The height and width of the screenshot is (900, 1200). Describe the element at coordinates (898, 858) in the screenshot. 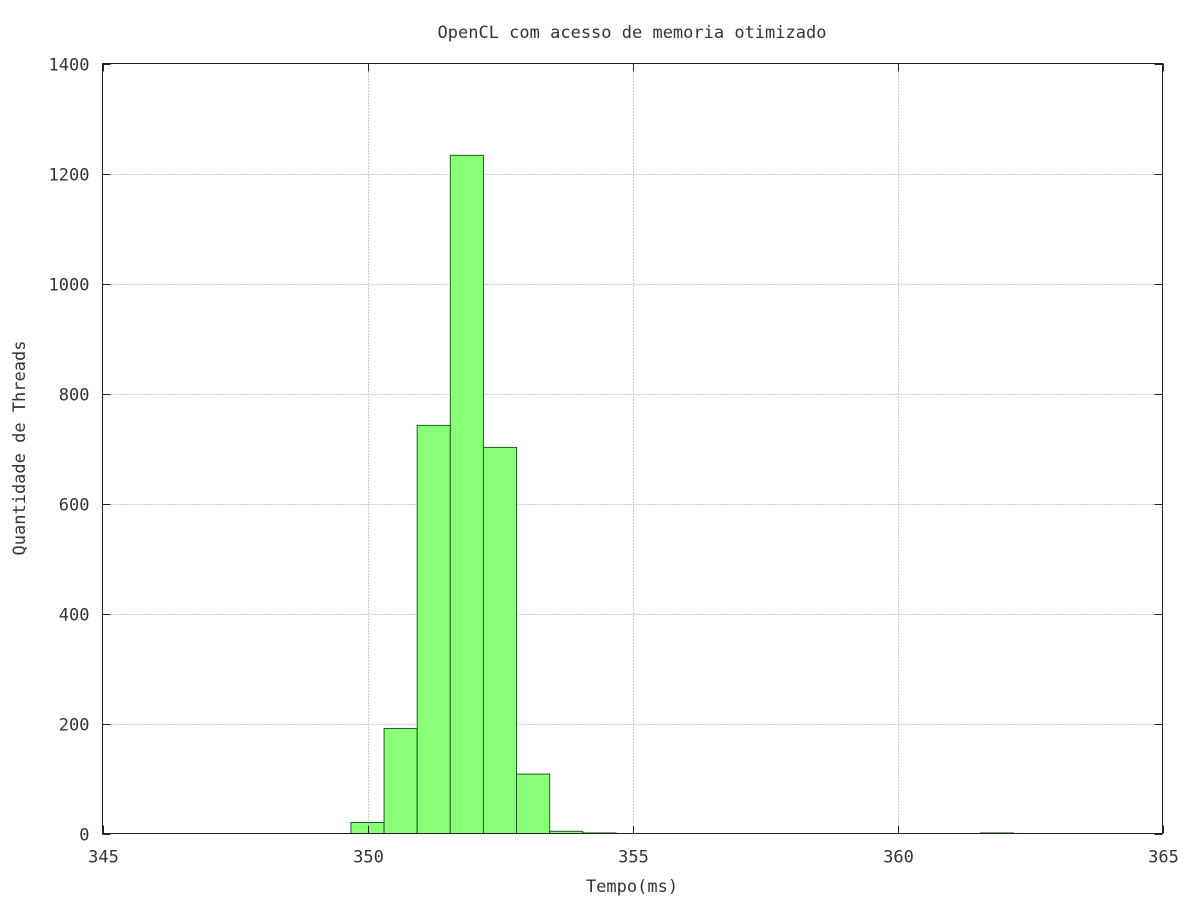

I see `x-tick-label: 360` at that location.